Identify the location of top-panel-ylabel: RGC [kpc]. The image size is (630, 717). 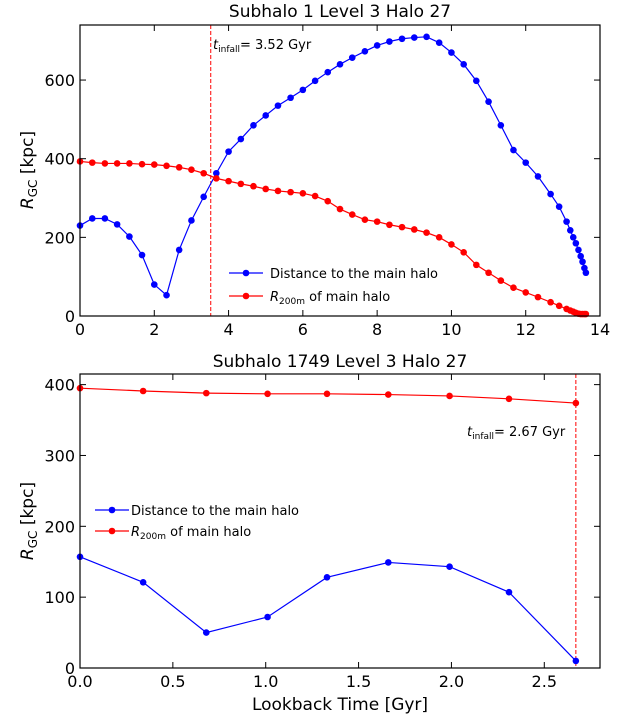
(29, 170).